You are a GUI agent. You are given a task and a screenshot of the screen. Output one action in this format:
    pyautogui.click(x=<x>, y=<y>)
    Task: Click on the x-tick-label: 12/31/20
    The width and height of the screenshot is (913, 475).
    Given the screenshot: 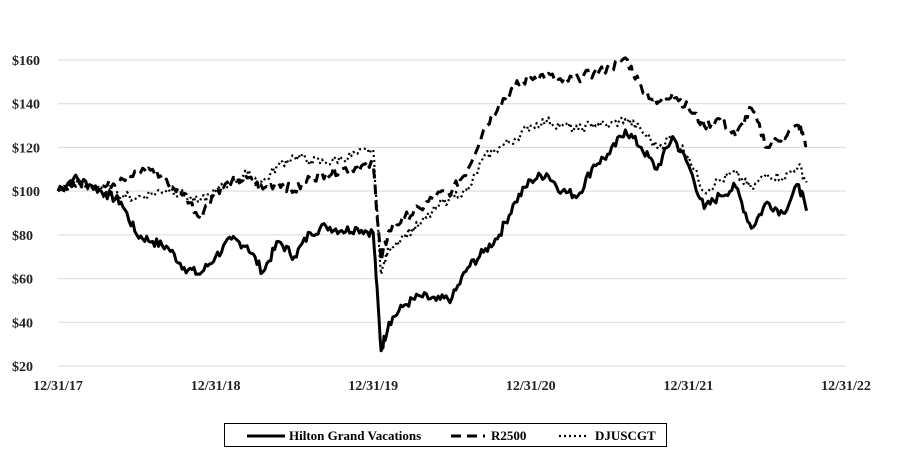 What is the action you would take?
    pyautogui.click(x=531, y=386)
    